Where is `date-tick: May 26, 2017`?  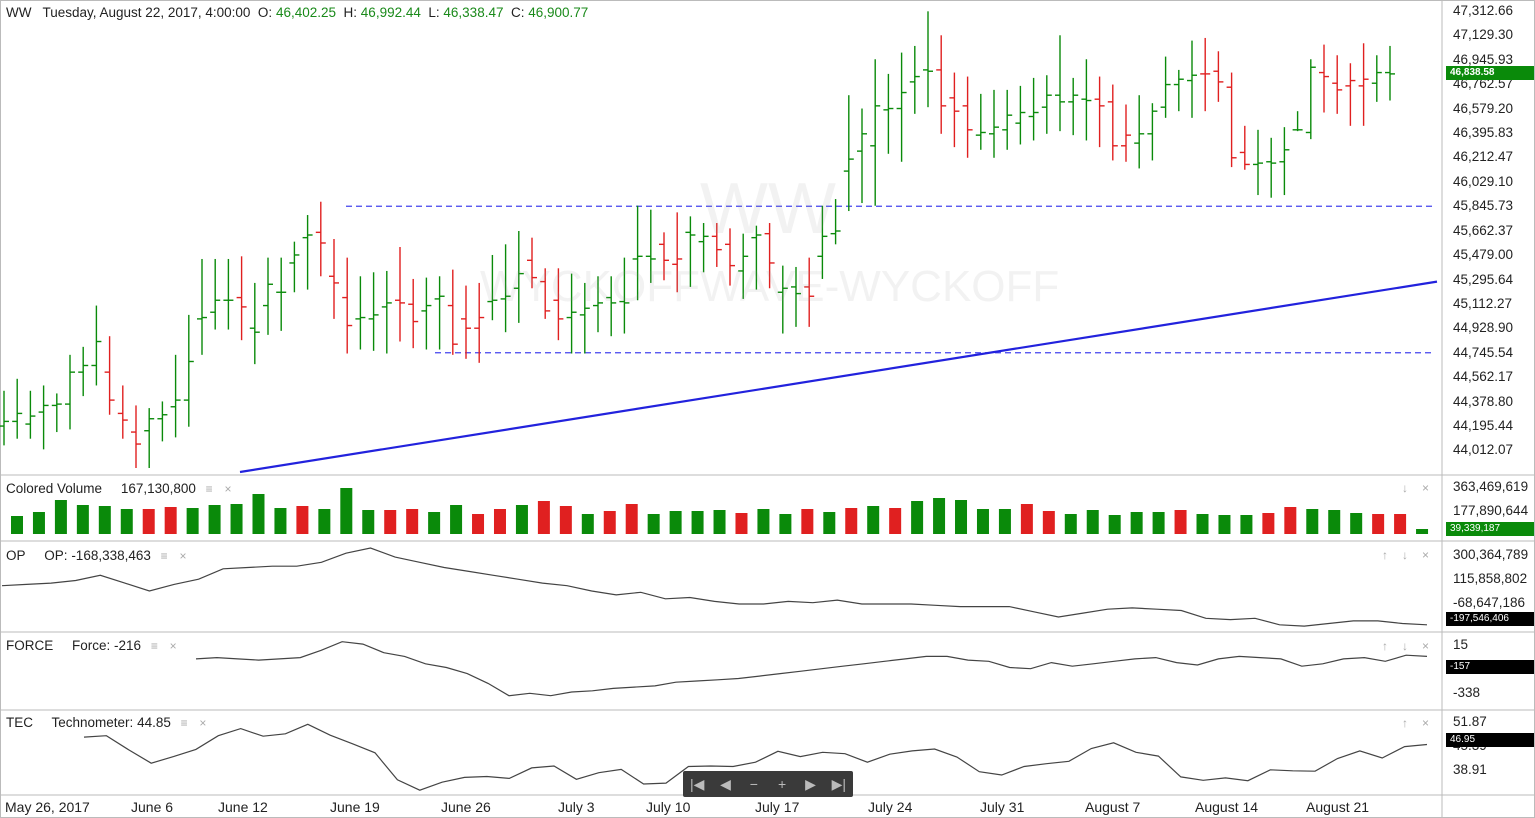 date-tick: May 26, 2017 is located at coordinates (47, 807).